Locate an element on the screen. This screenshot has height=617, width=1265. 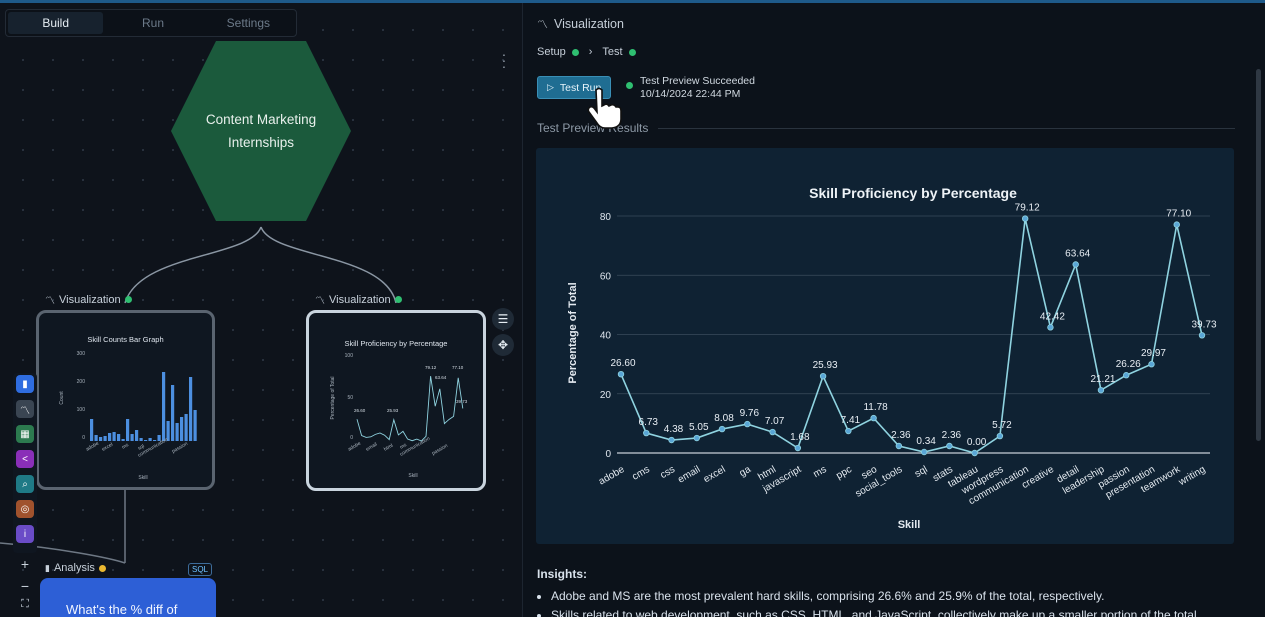
chart-title: Skill Proficiency by Percentage is located at coordinates (913, 193).